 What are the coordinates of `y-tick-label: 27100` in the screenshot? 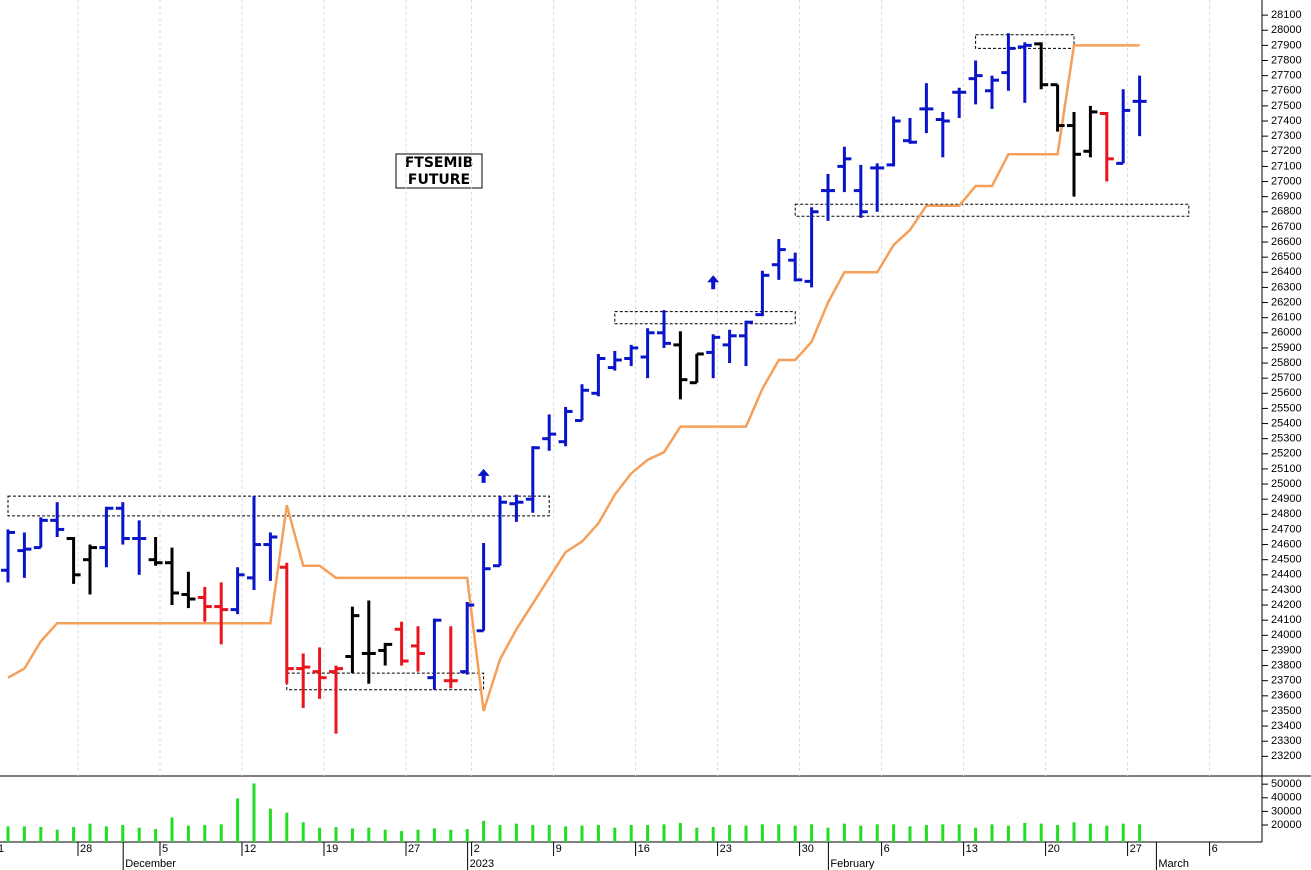 It's located at (1286, 166).